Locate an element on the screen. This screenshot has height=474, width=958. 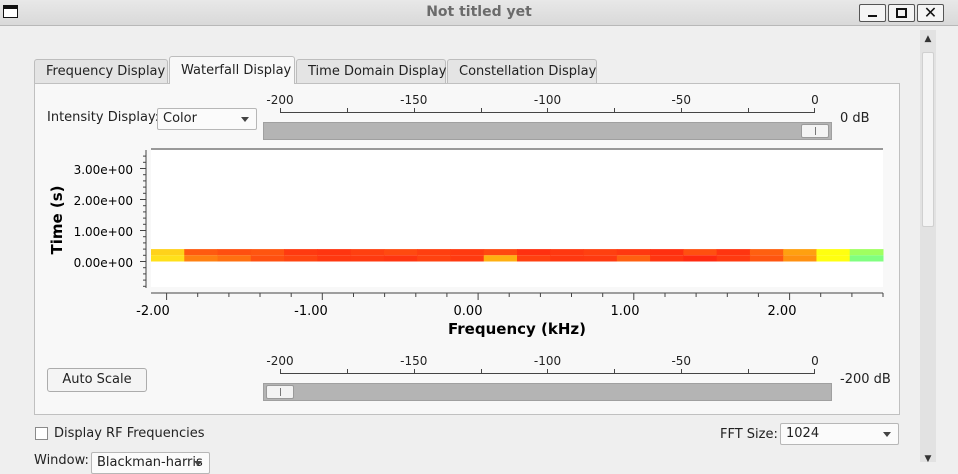
vertical-scrollbar: ▲ ▼ is located at coordinates (928, 247).